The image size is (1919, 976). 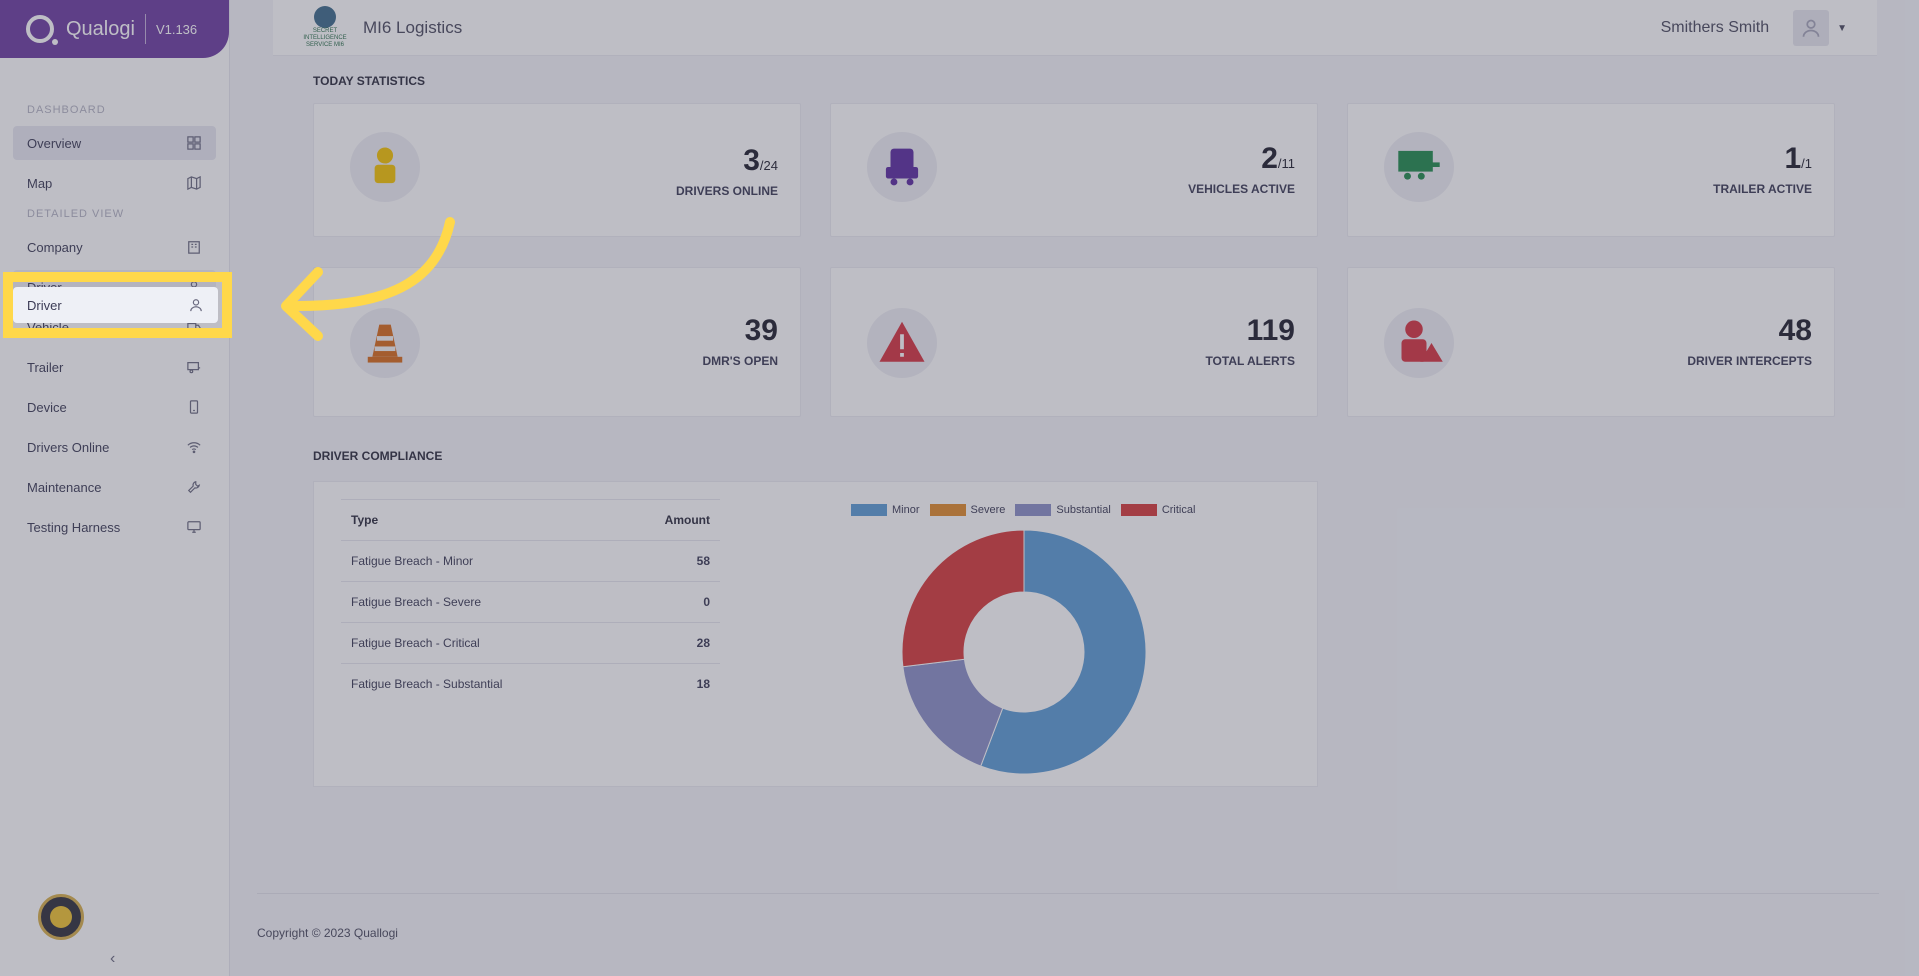 I want to click on sidebar-item-maintenance: Maintenance, so click(x=114, y=487).